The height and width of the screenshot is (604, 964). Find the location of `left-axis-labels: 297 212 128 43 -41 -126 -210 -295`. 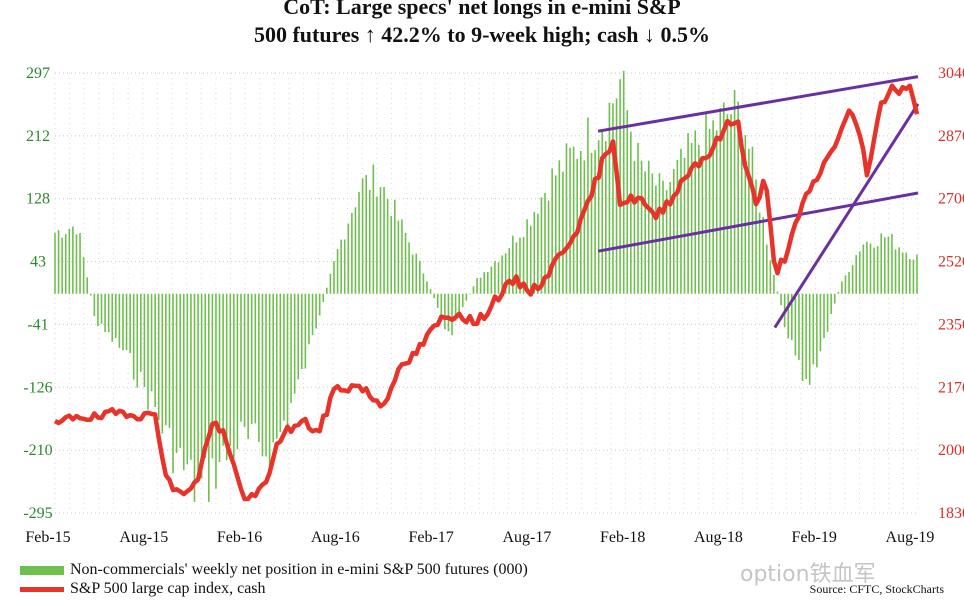

left-axis-labels: 297 212 128 43 -41 -126 -210 -295 is located at coordinates (37, 293).